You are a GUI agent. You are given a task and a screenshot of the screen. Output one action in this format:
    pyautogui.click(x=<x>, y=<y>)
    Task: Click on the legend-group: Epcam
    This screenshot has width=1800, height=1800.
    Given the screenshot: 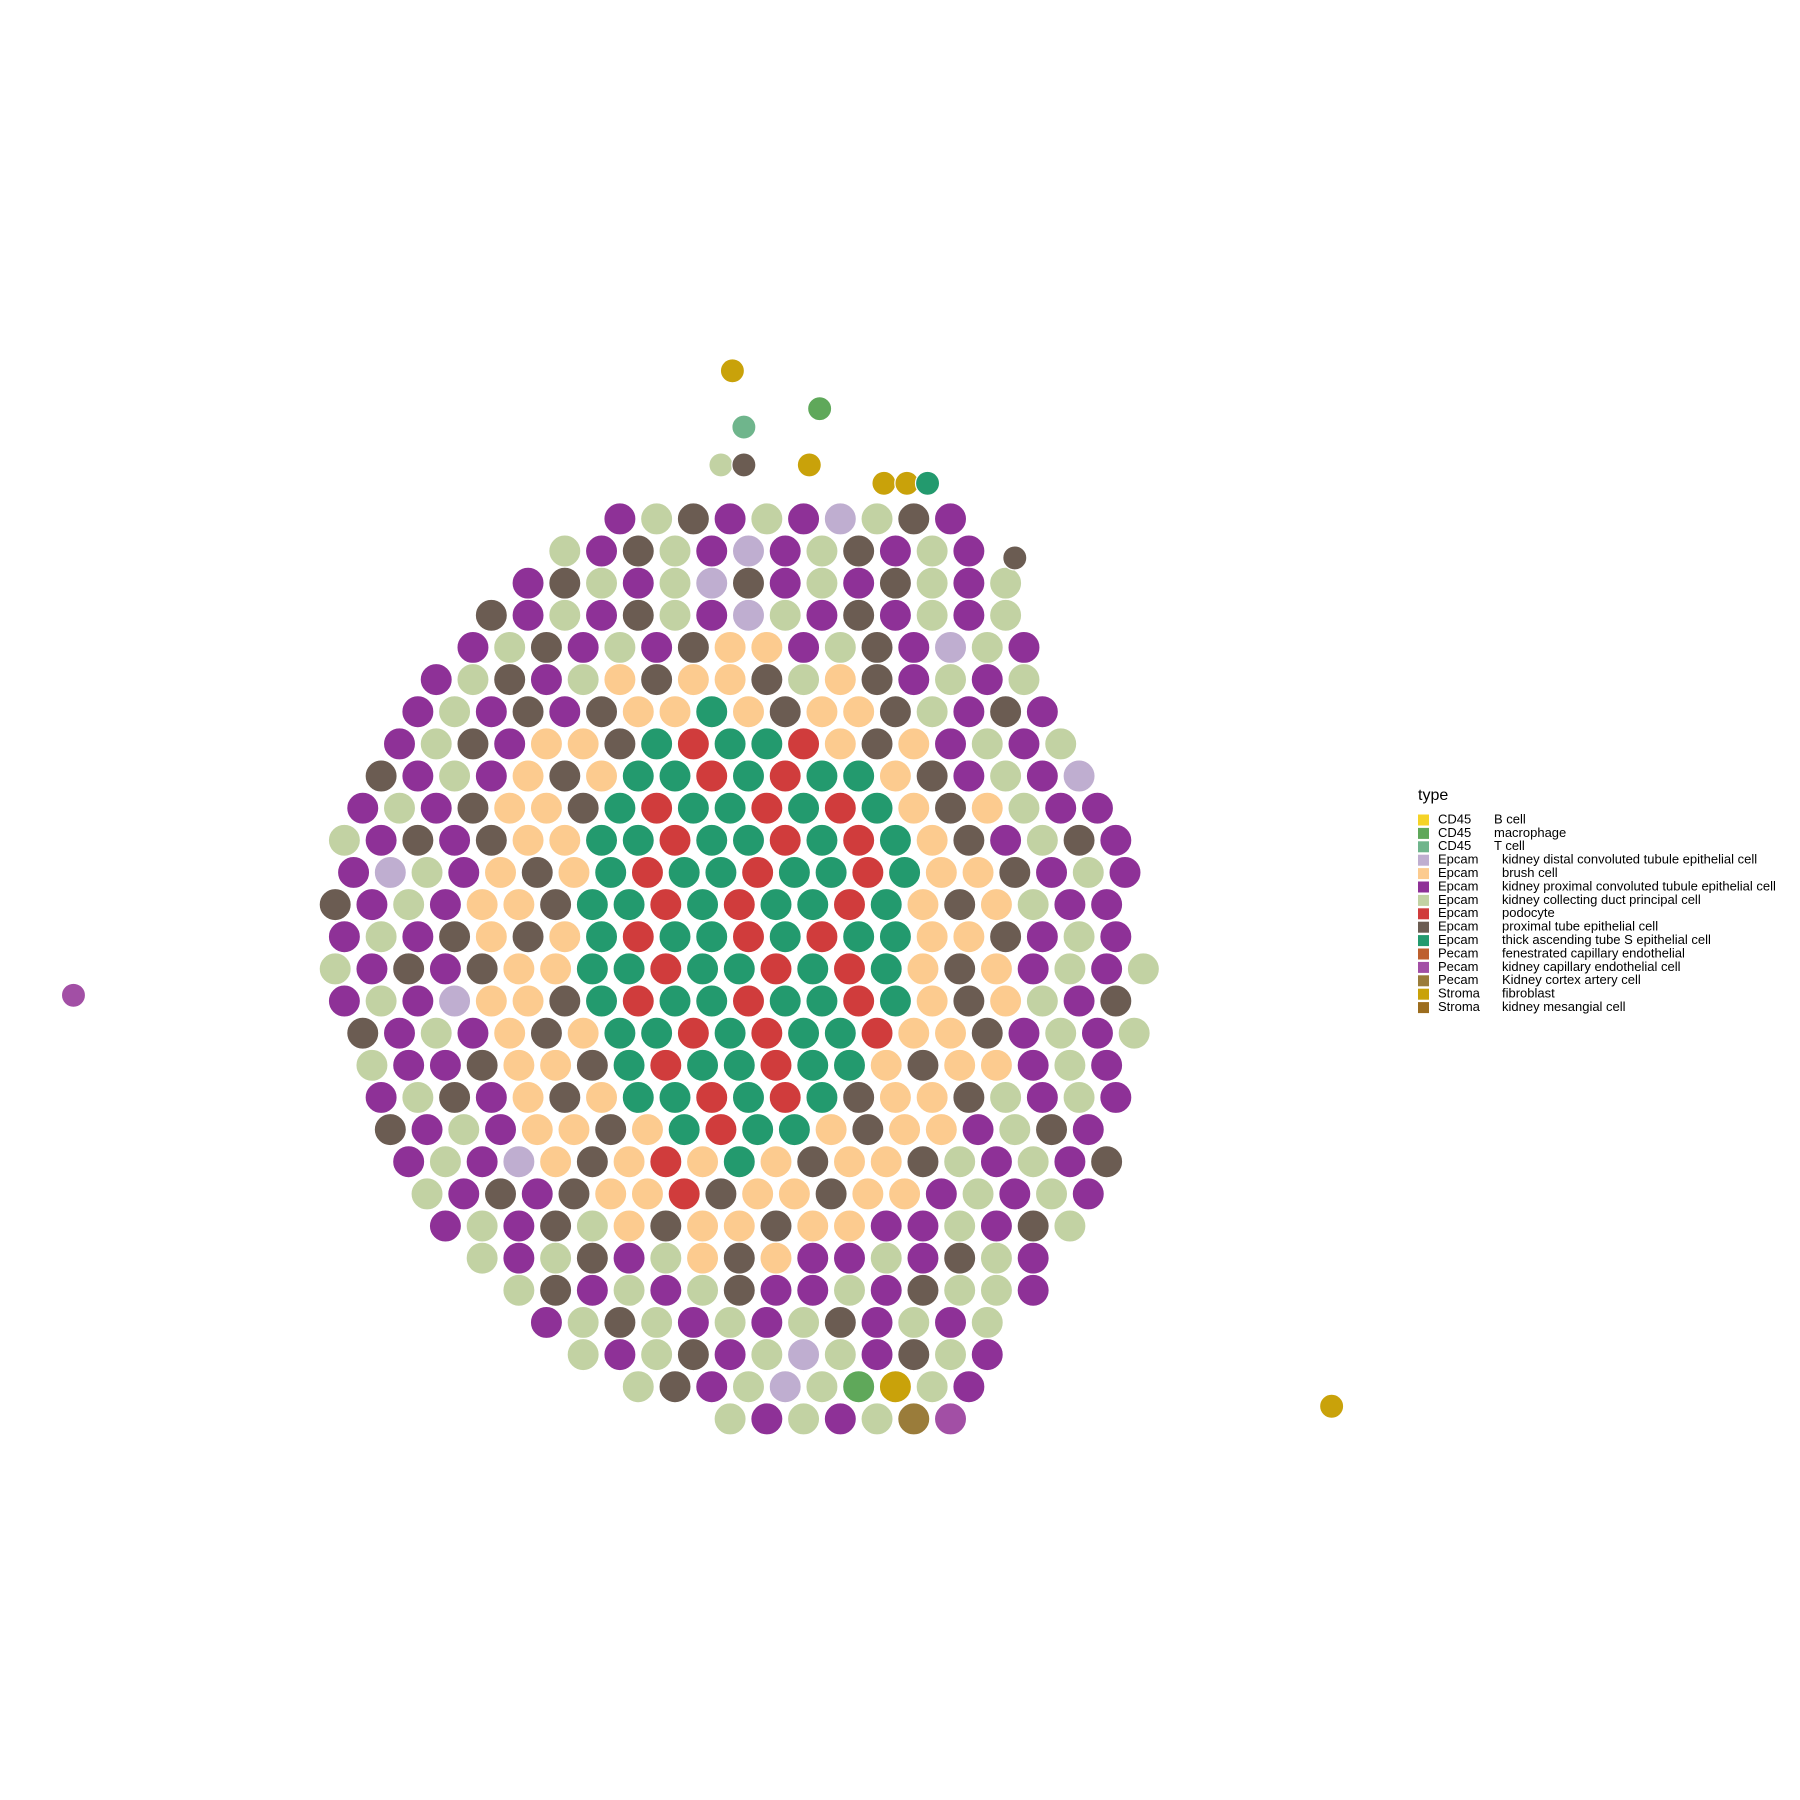 What is the action you would take?
    pyautogui.click(x=1458, y=899)
    